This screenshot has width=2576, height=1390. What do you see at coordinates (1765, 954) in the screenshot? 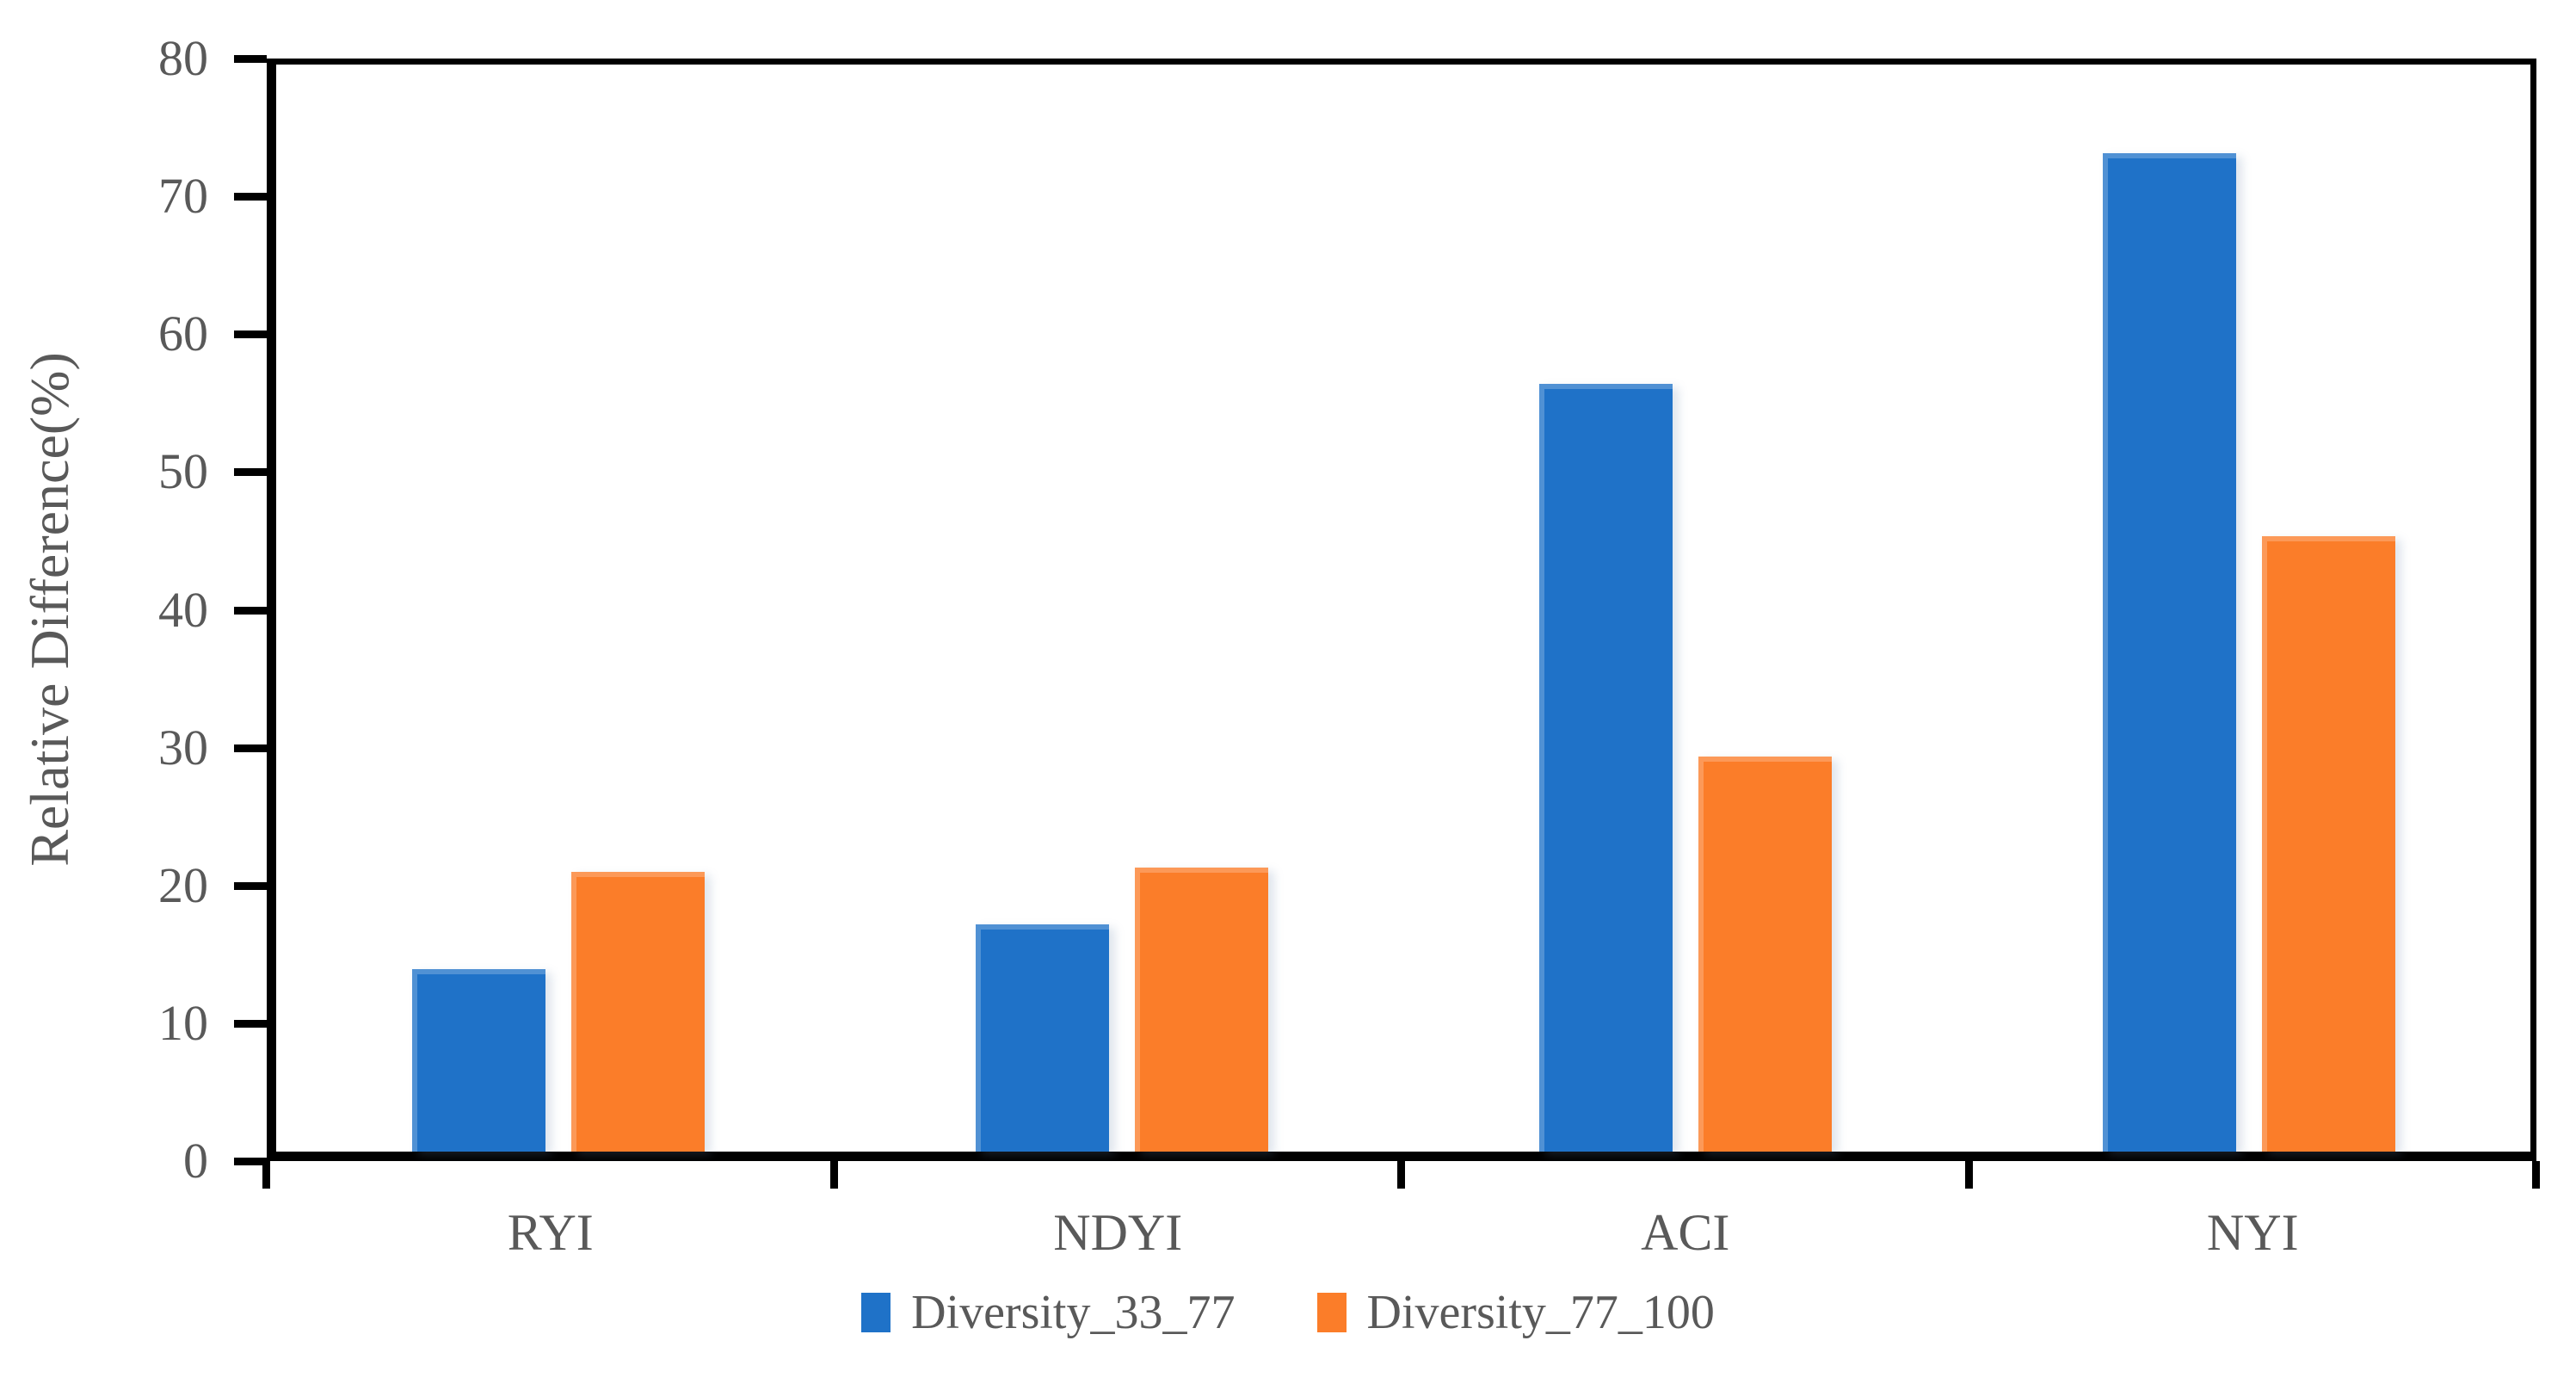
I see `bar-diversity_77_100-aci` at bounding box center [1765, 954].